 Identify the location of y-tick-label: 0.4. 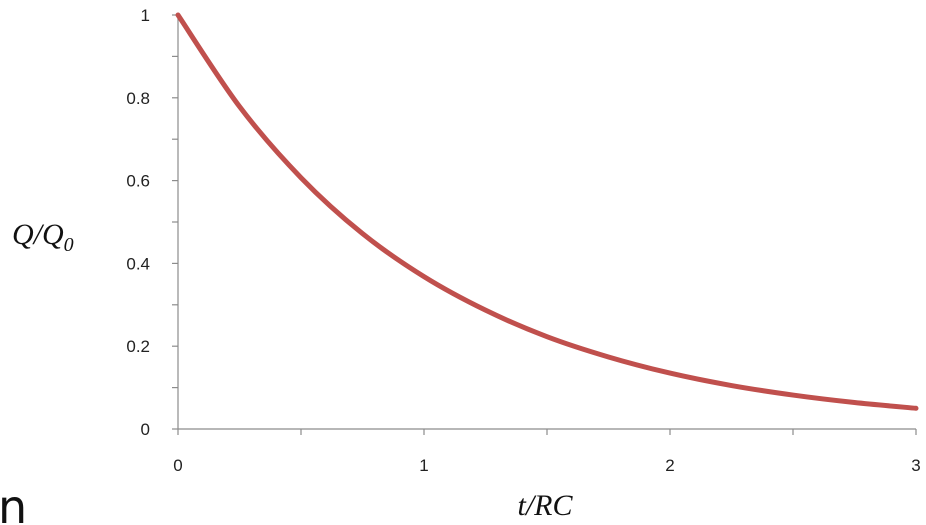
(138, 263).